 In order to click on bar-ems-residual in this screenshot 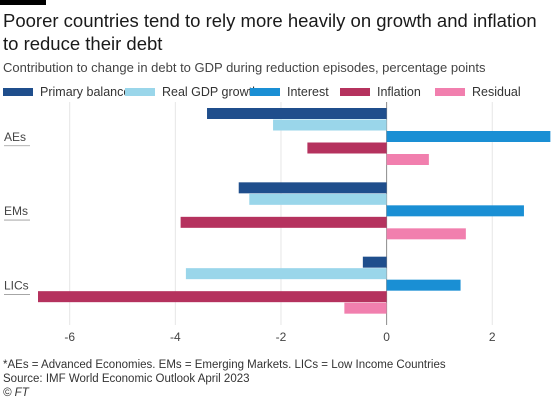, I will do `click(426, 234)`.